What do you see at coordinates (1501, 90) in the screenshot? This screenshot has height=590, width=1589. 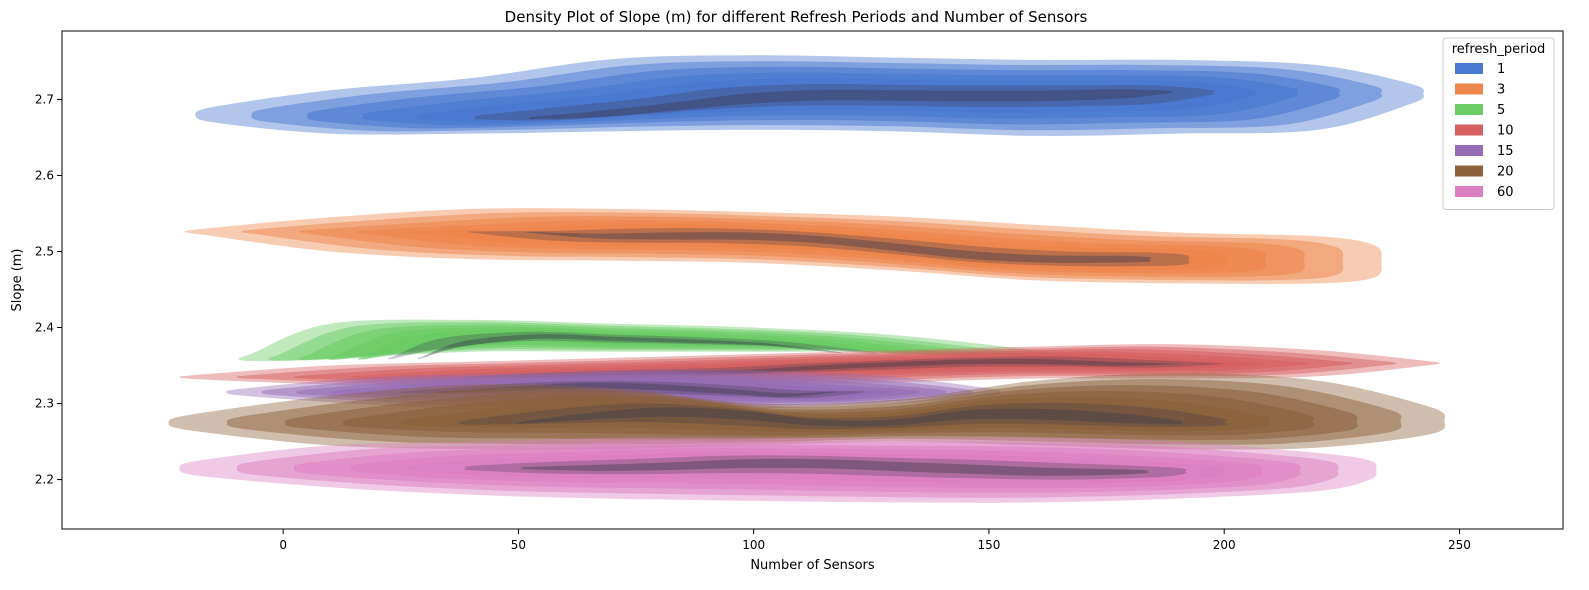 I see `legend-label-3: 3` at bounding box center [1501, 90].